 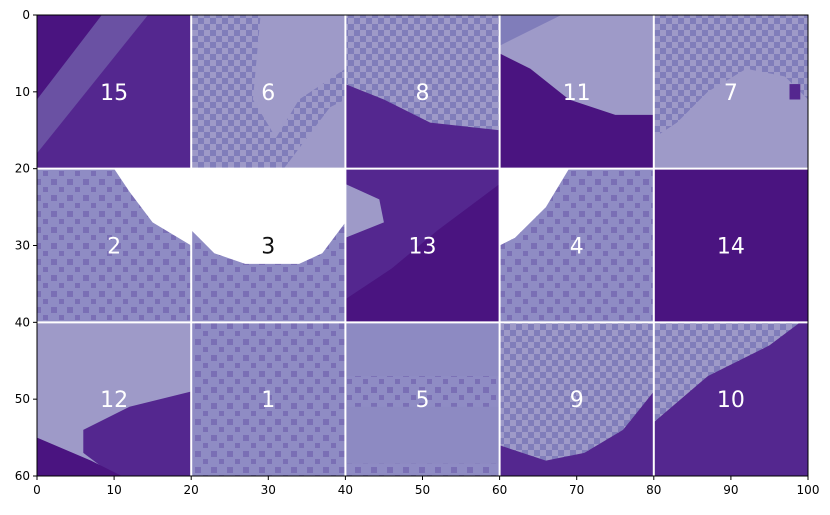 I want to click on tile-region-light-lower, so click(x=314, y=134).